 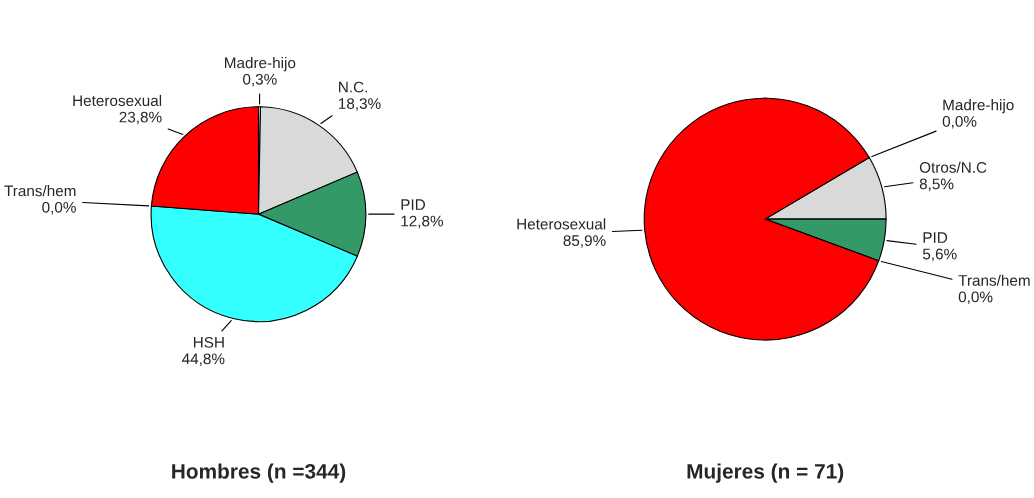 I want to click on slice-label: Madre-hijo, so click(x=260, y=64).